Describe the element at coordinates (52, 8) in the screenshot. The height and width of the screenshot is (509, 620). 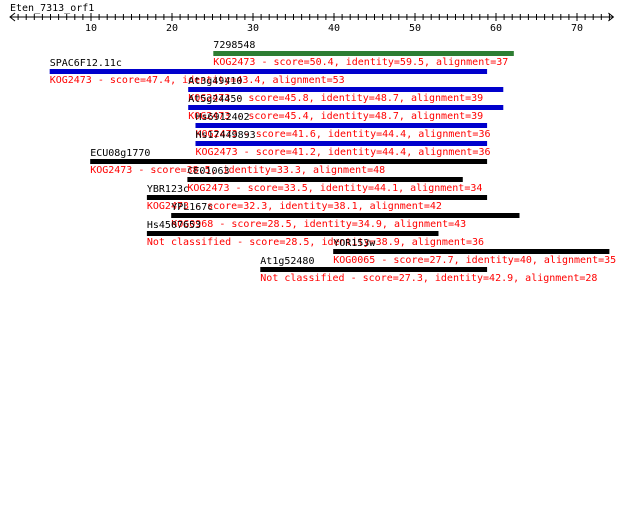
I see `sequence-title: Eten_7313_orf1` at that location.